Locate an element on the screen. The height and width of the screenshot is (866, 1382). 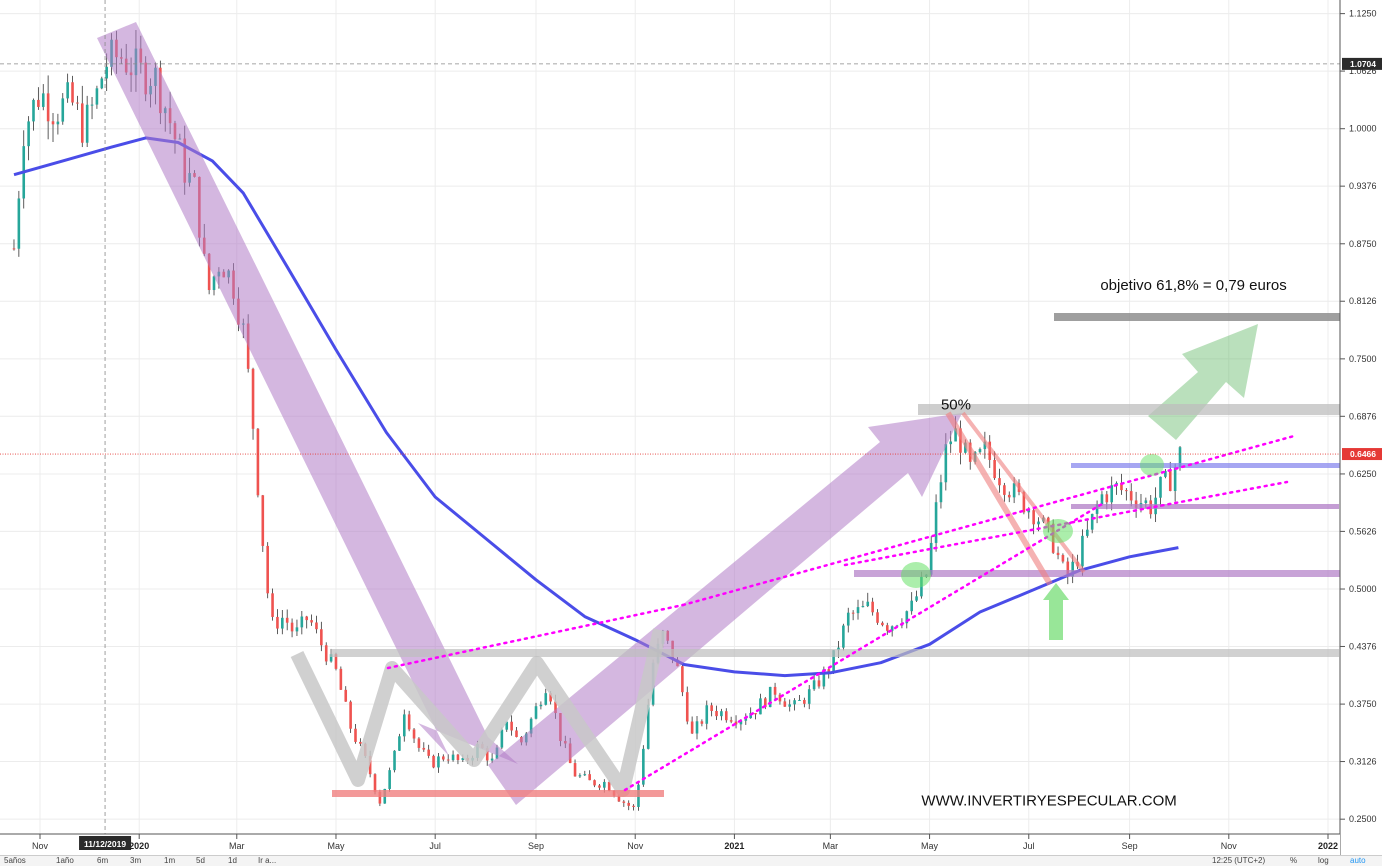
neckline-bar is located at coordinates (834, 653).